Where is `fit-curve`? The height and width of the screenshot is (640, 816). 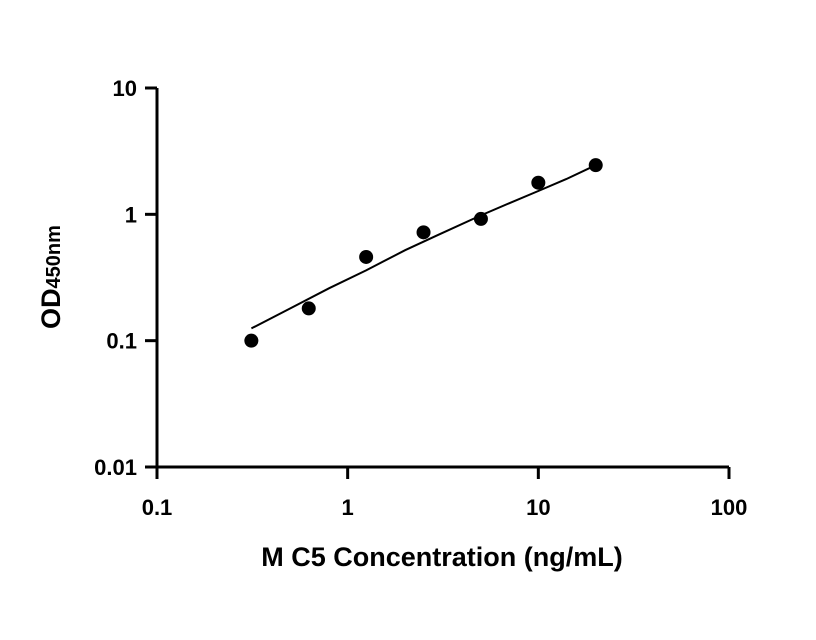 fit-curve is located at coordinates (423, 247).